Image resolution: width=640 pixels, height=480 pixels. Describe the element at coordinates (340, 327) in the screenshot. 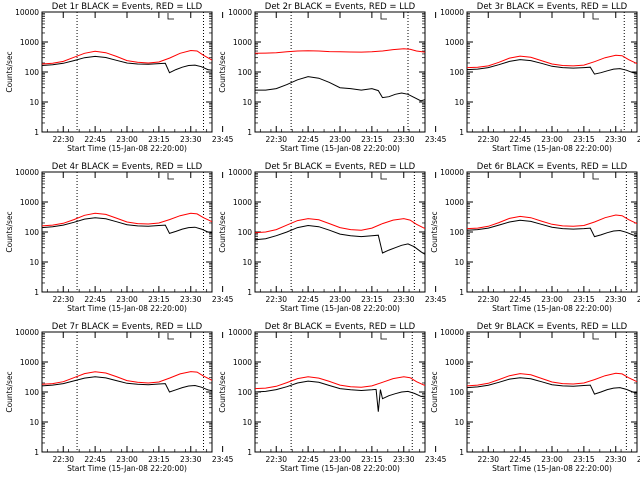

I see `panel-title: Det 8r BLACK = Events, RED = LLD` at that location.